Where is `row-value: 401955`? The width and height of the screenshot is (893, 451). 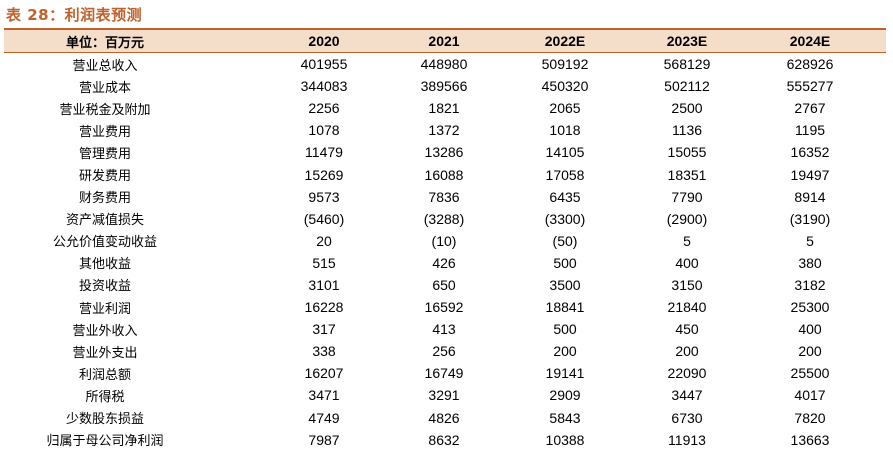
row-value: 401955 is located at coordinates (324, 64).